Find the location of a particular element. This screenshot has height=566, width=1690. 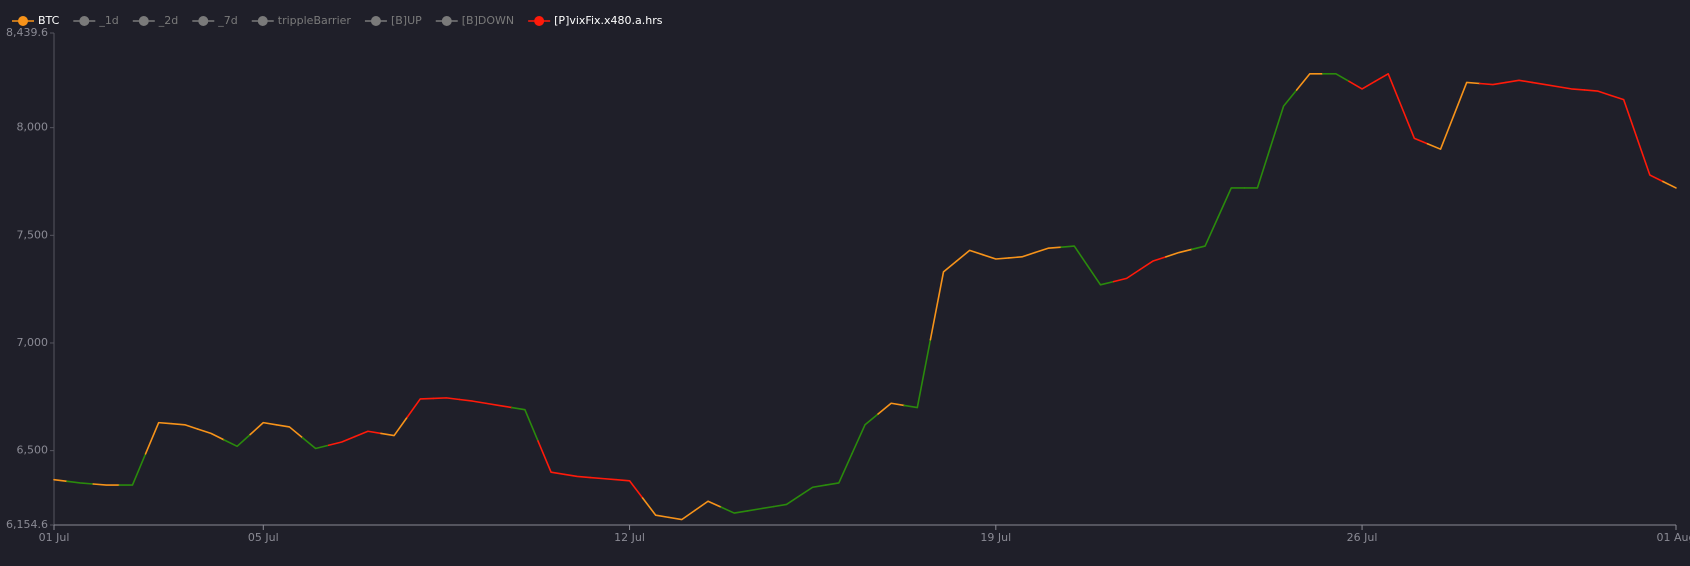

legend-item: _1d is located at coordinates (96, 20).